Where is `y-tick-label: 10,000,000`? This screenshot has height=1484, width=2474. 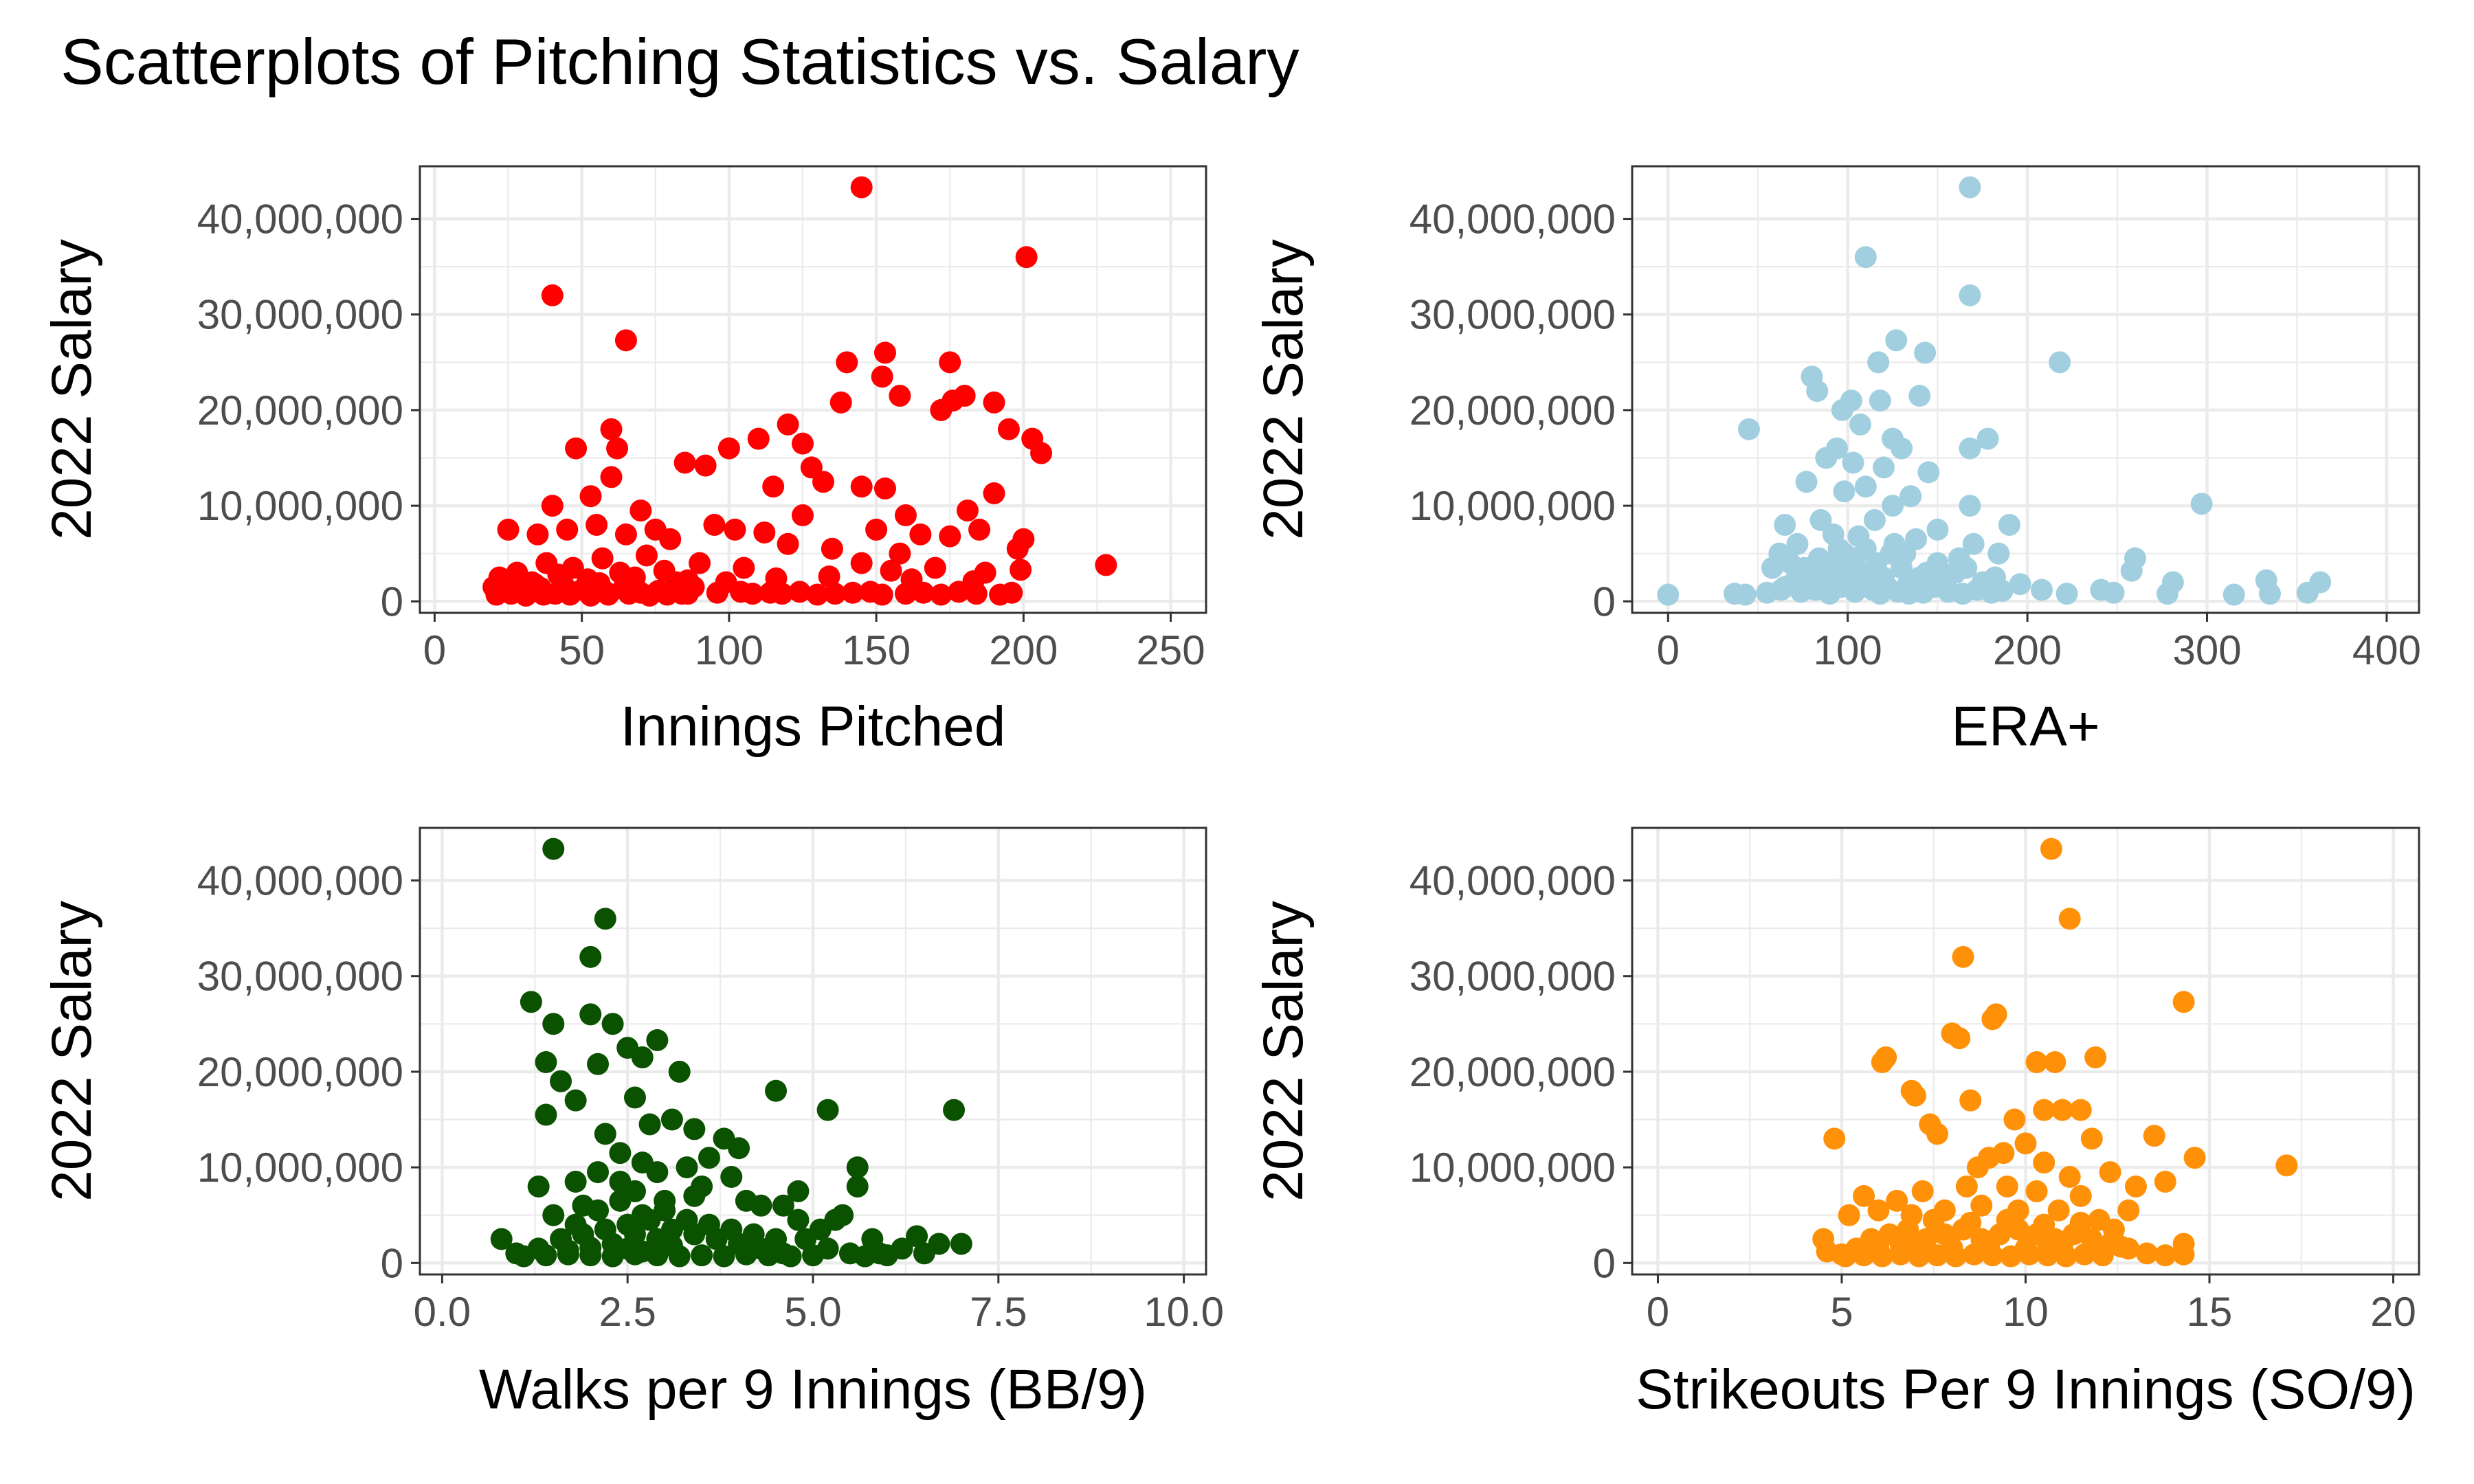
y-tick-label: 10,000,000 is located at coordinates (300, 506).